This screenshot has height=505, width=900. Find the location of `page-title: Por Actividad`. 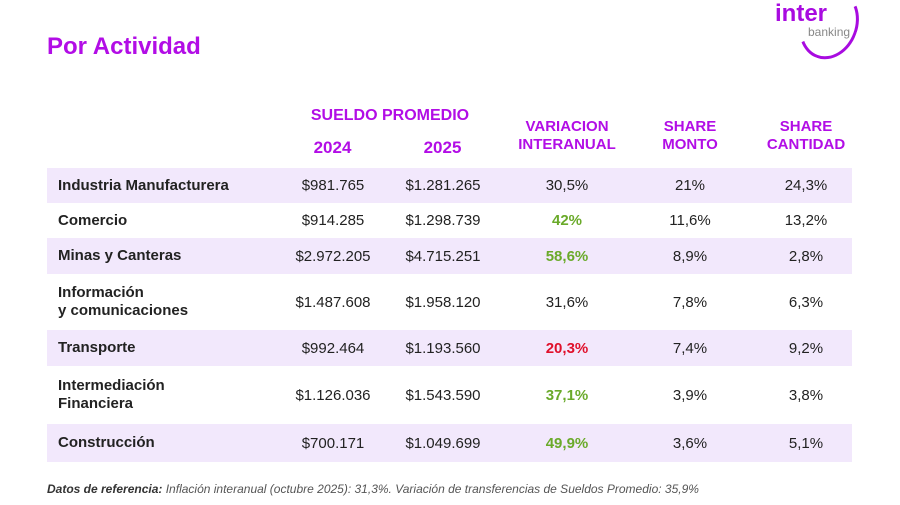

page-title: Por Actividad is located at coordinates (124, 46).